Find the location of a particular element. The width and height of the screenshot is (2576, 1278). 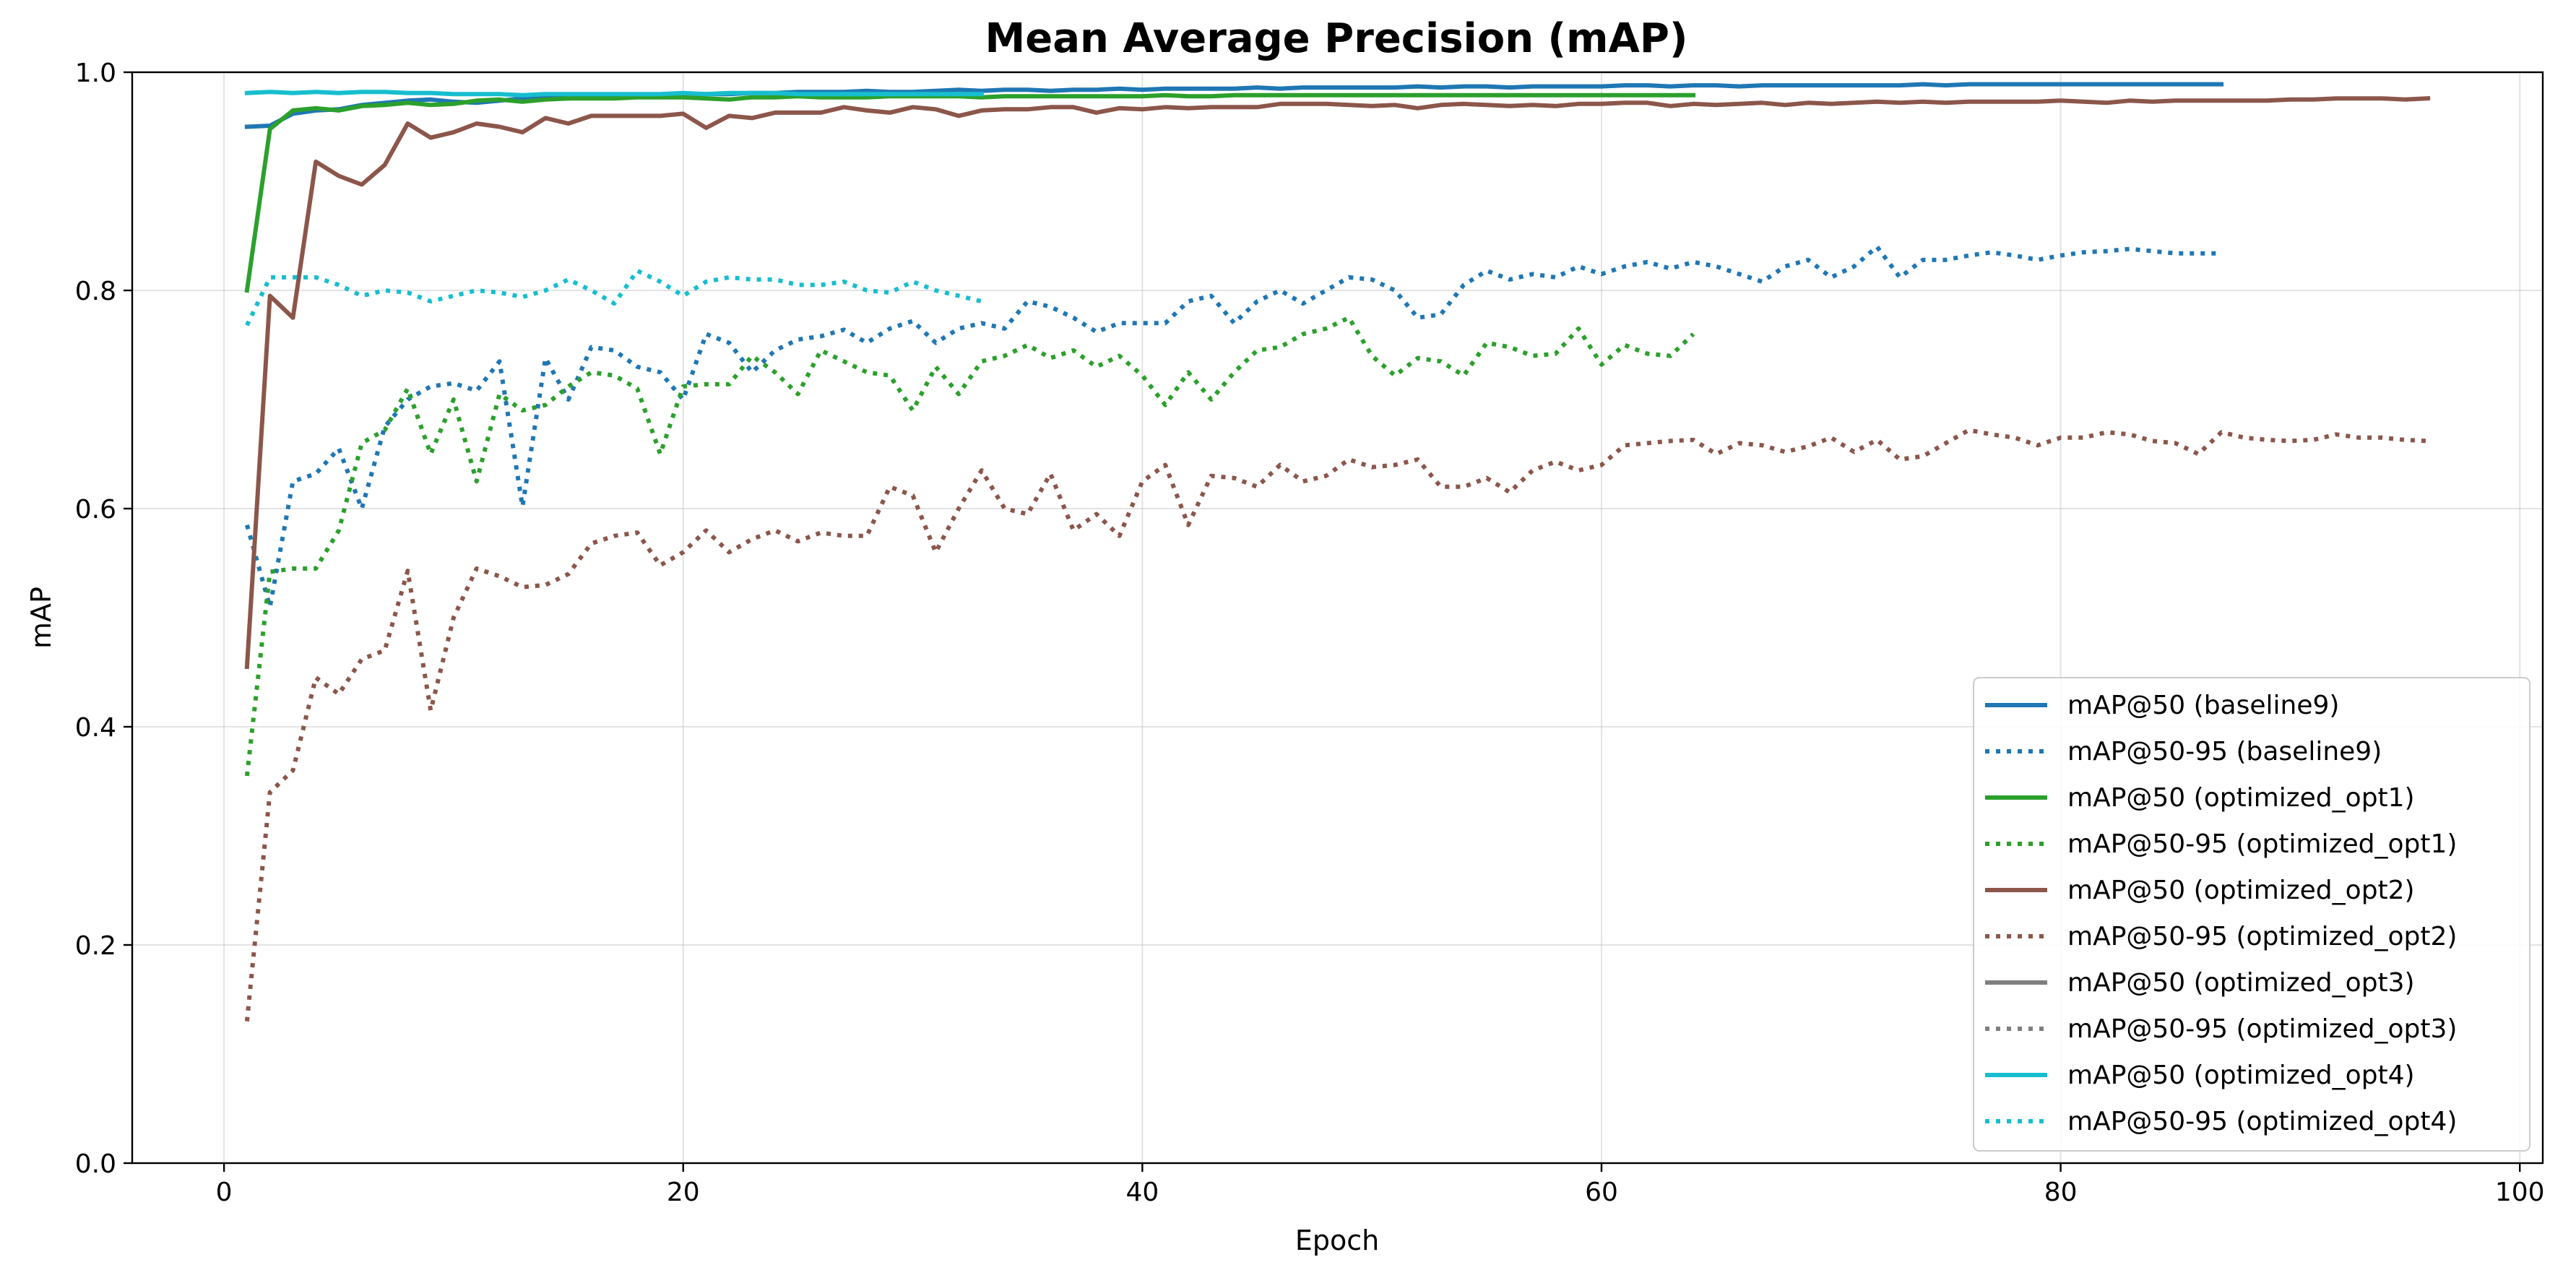

x-axis-label: Epoch is located at coordinates (1337, 1240).